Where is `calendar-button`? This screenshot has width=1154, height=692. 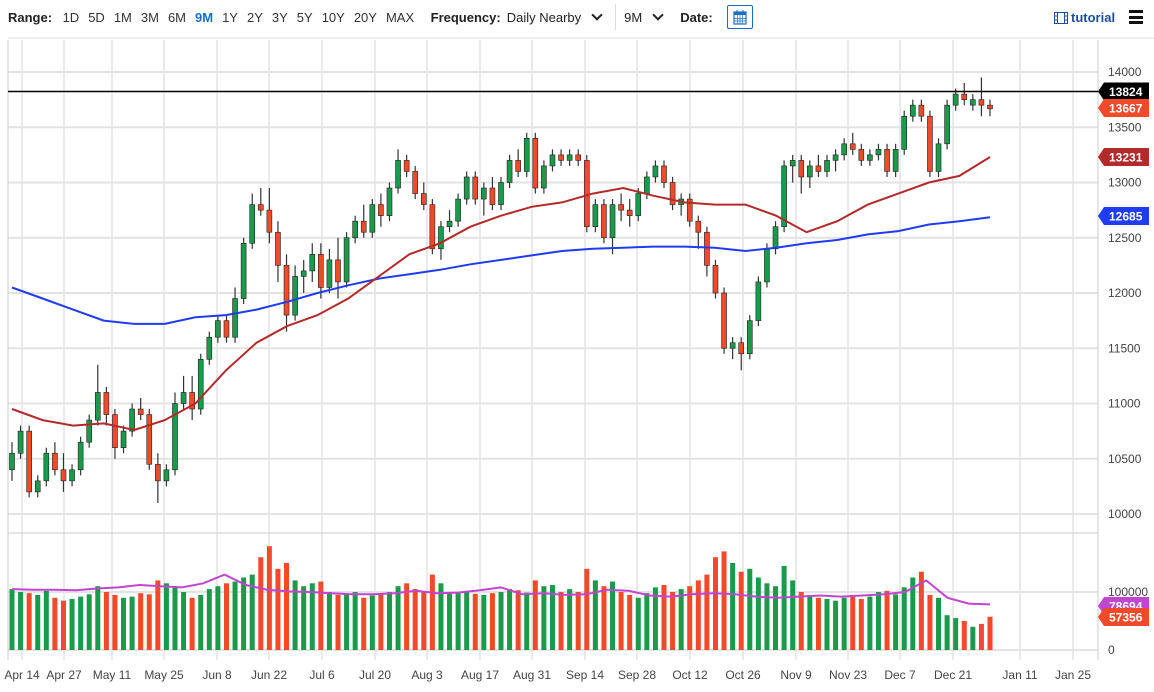 calendar-button is located at coordinates (739, 17).